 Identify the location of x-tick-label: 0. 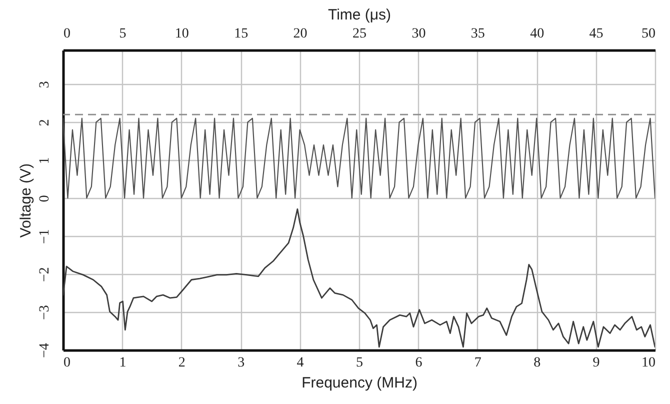
(67, 363).